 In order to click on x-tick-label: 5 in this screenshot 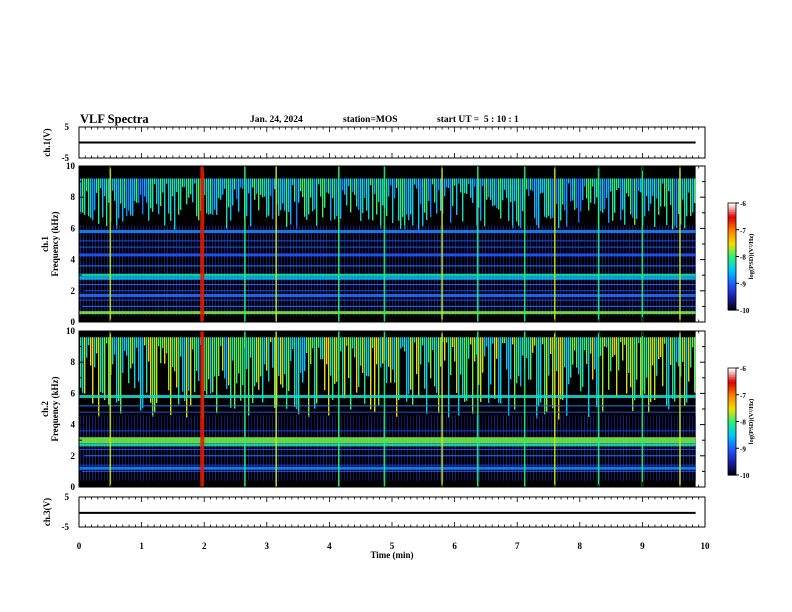, I will do `click(392, 546)`.